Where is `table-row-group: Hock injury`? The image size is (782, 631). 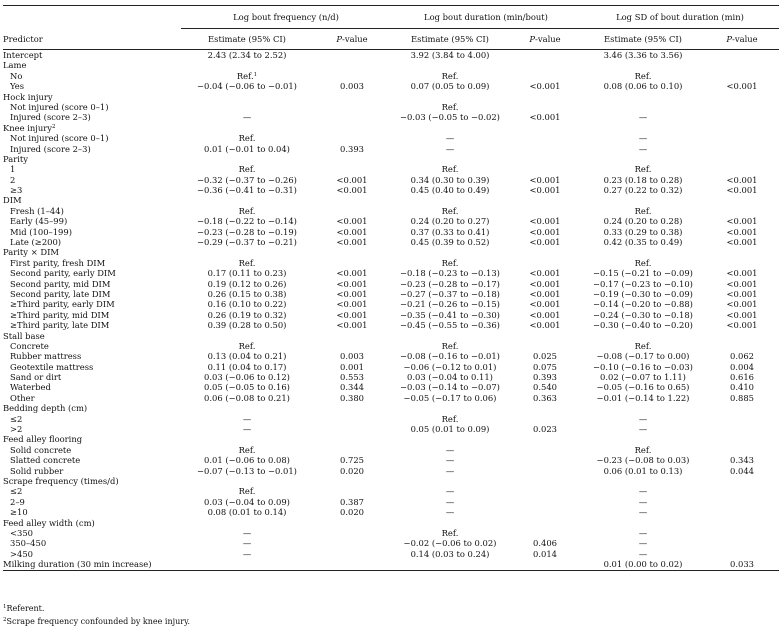
table-row-group: Hock injury is located at coordinates (391, 97).